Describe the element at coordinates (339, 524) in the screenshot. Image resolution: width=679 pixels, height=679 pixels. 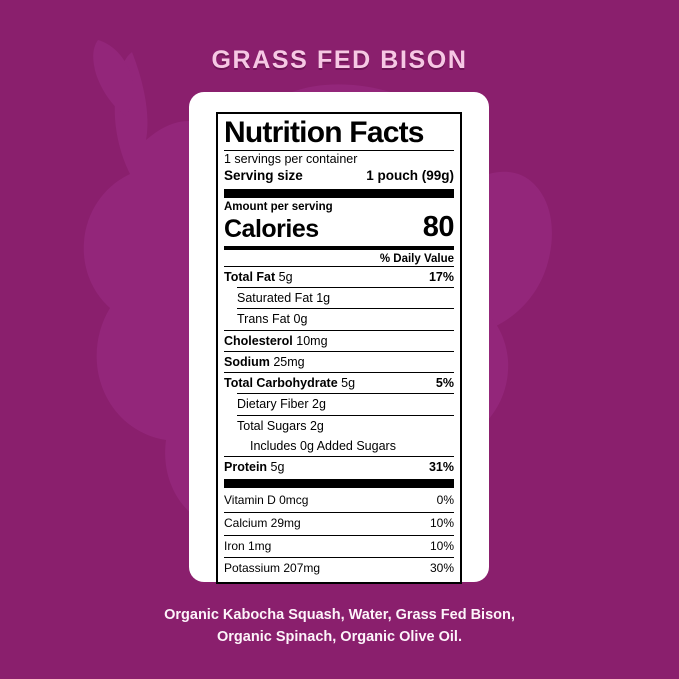
I see `vitamin-row: Calcium 29mg 10%` at that location.